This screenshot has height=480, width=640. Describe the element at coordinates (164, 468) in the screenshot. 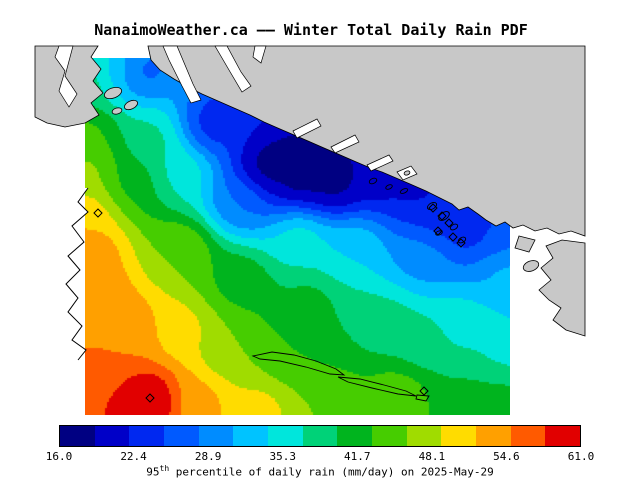

I see `caption-ordinal: th` at that location.